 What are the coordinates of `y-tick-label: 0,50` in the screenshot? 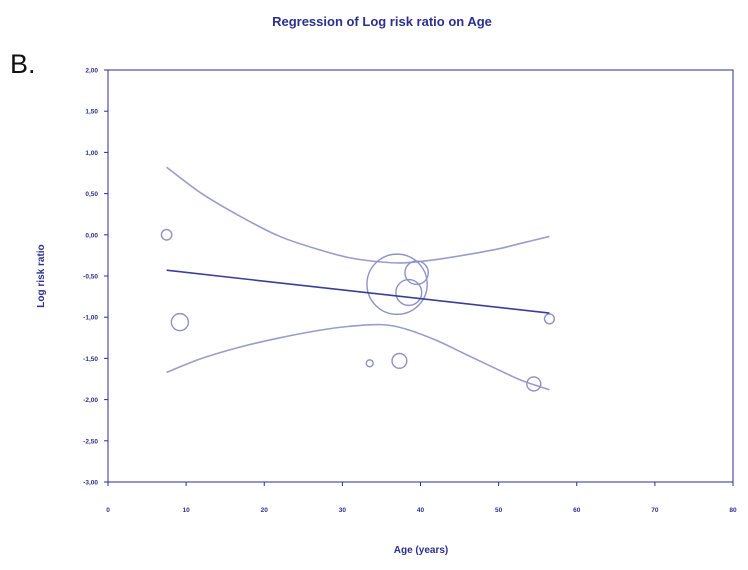 It's located at (91, 194).